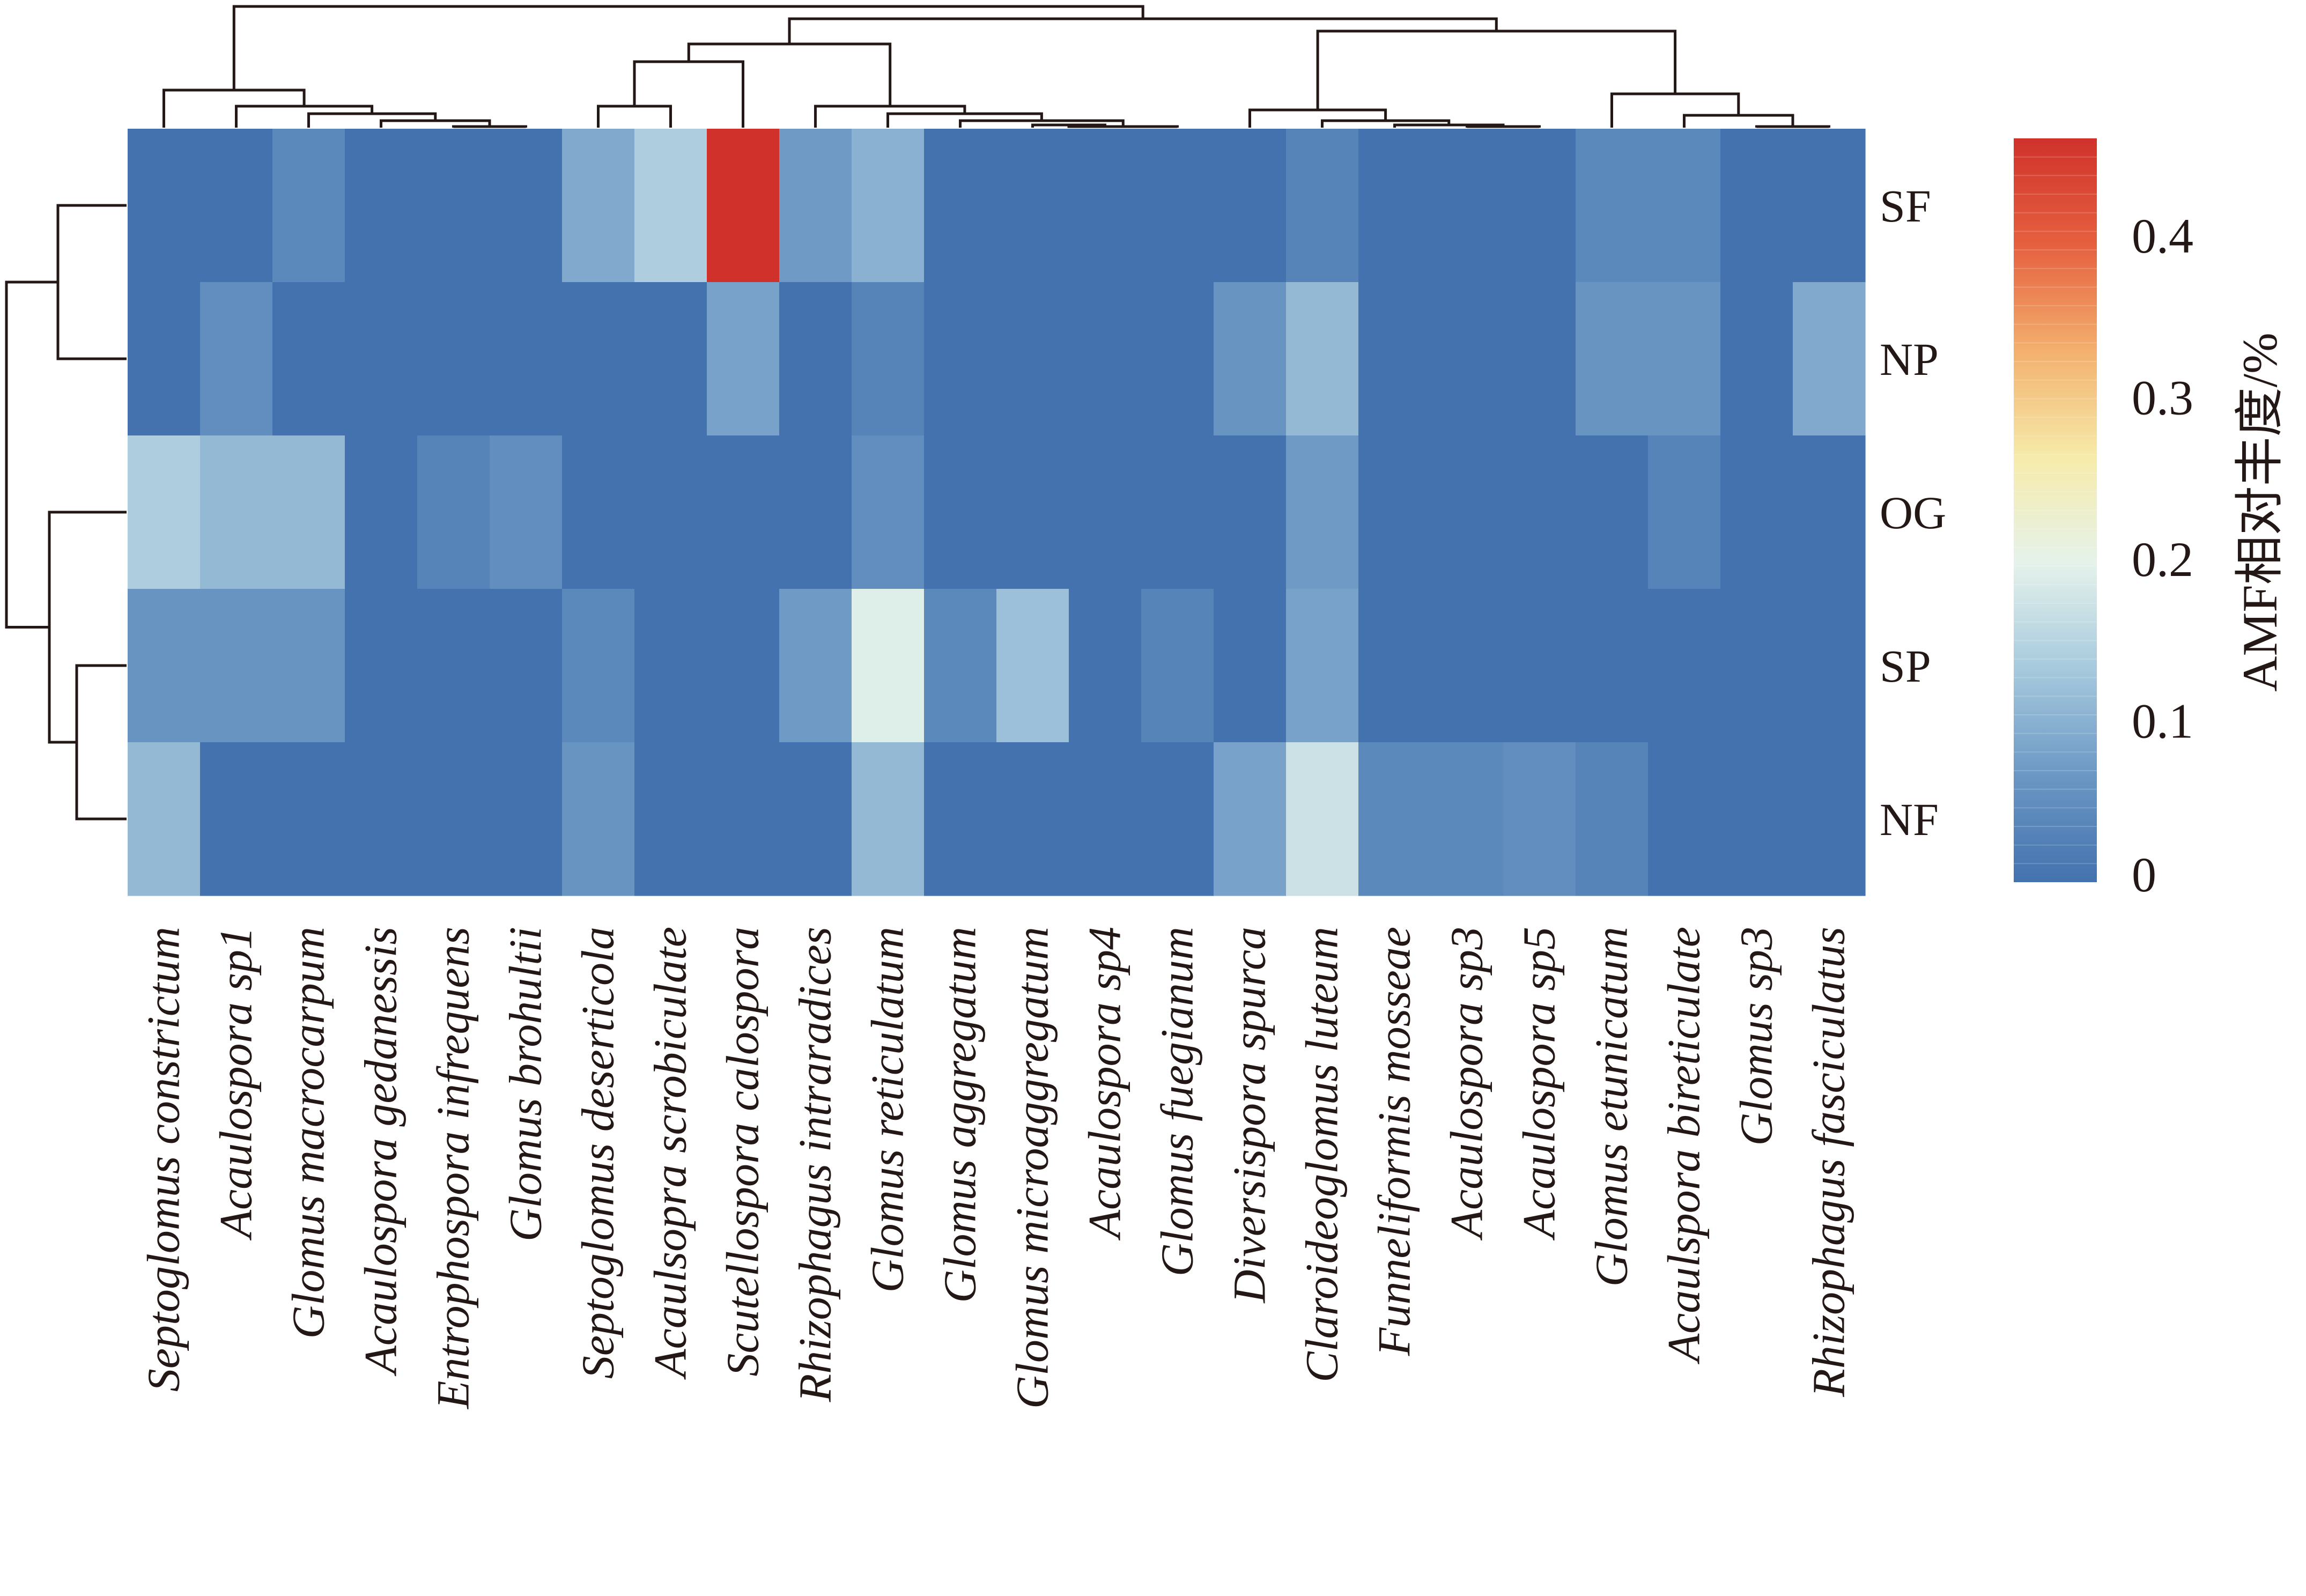 The image size is (2306, 1596). What do you see at coordinates (380, 1152) in the screenshot?
I see `column-label: Acaulospora gedanessis` at bounding box center [380, 1152].